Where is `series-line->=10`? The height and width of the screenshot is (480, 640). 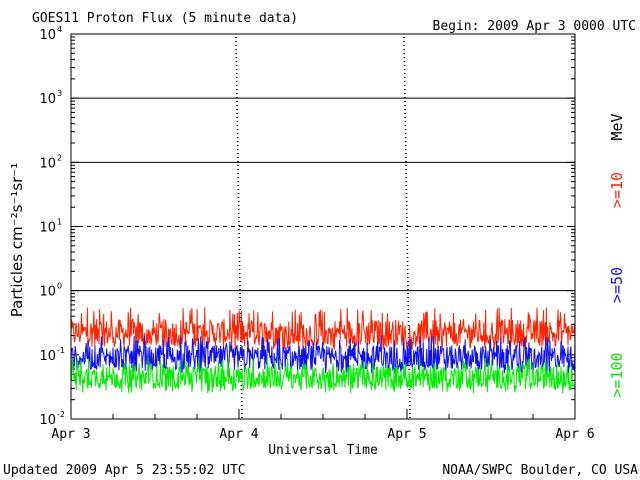 series-line->=10 is located at coordinates (323, 329).